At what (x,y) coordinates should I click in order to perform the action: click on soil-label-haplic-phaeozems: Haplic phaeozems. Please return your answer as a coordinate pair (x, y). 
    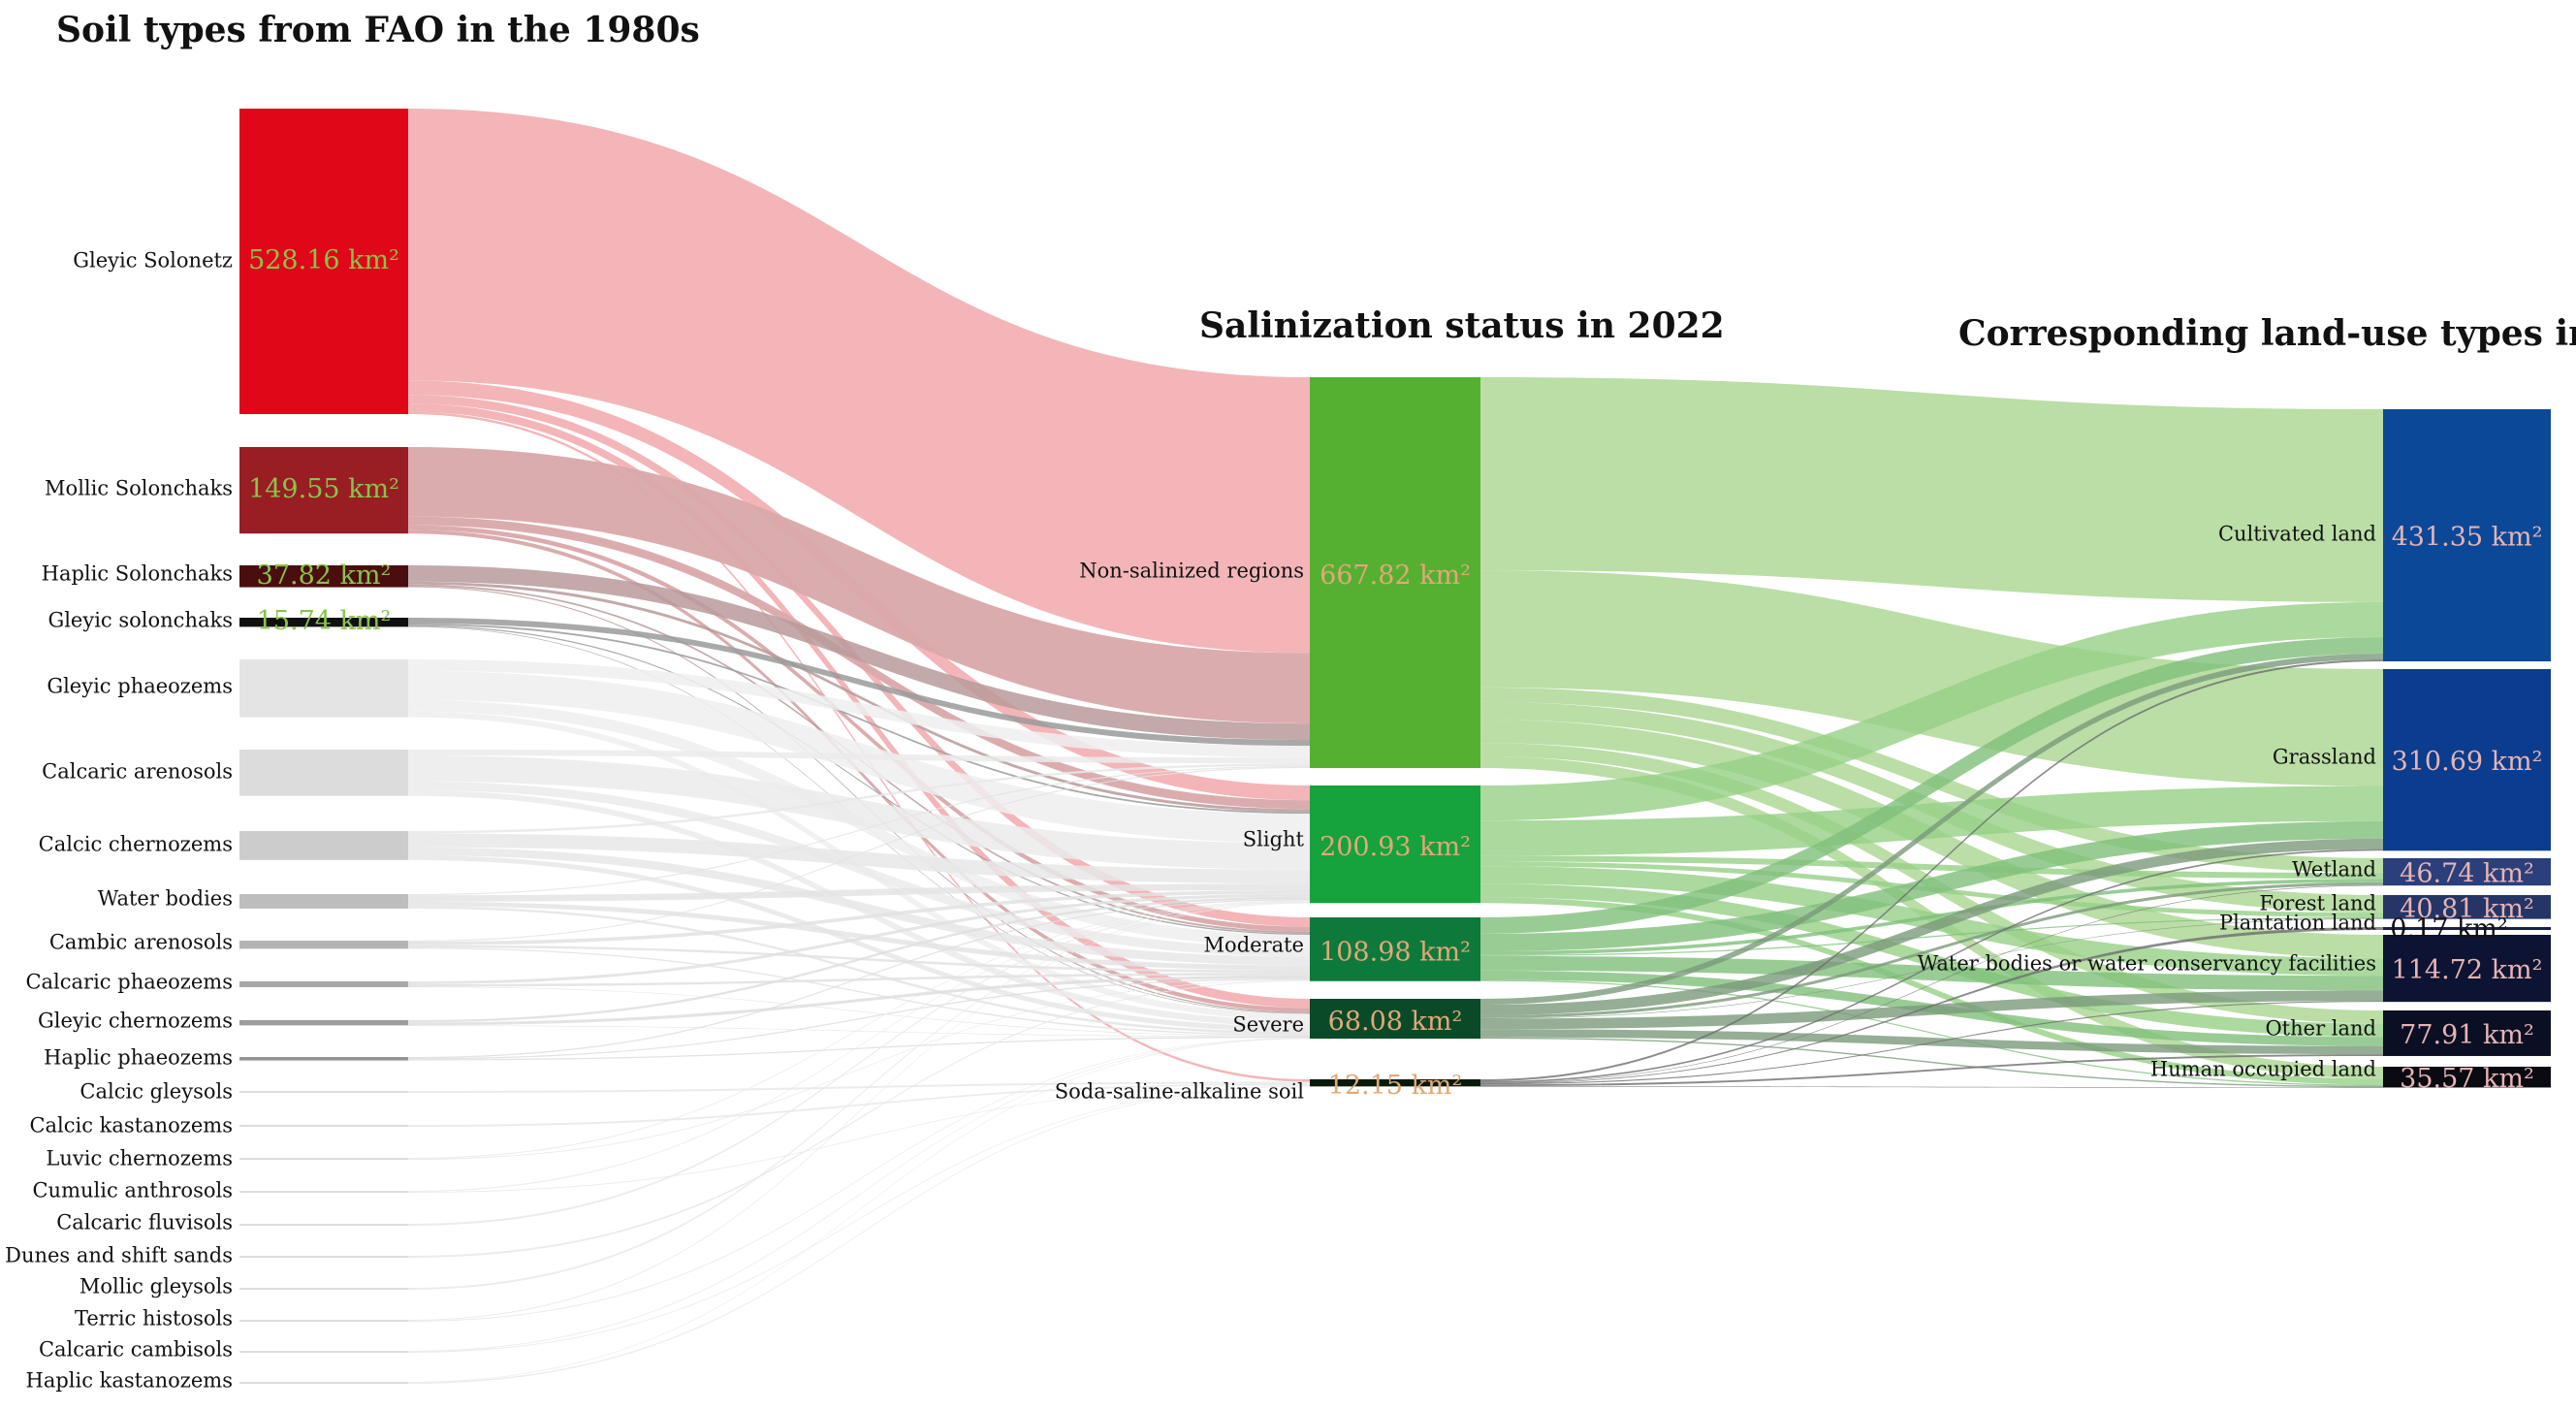
    Looking at the image, I should click on (138, 1058).